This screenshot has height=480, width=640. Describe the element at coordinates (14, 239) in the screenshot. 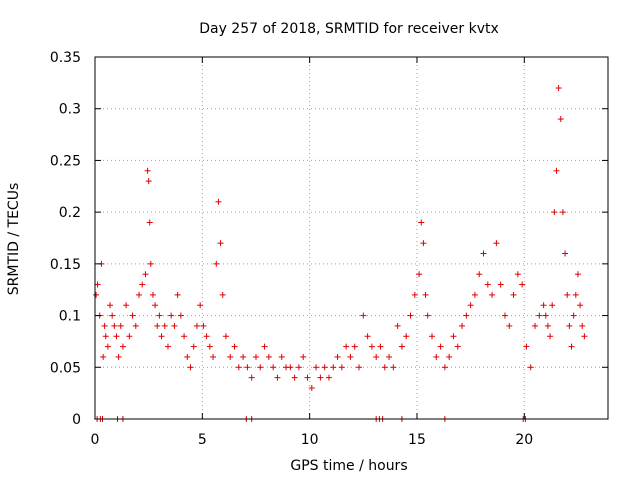

I see `y-axis-title: SRMTID / TECUs` at that location.